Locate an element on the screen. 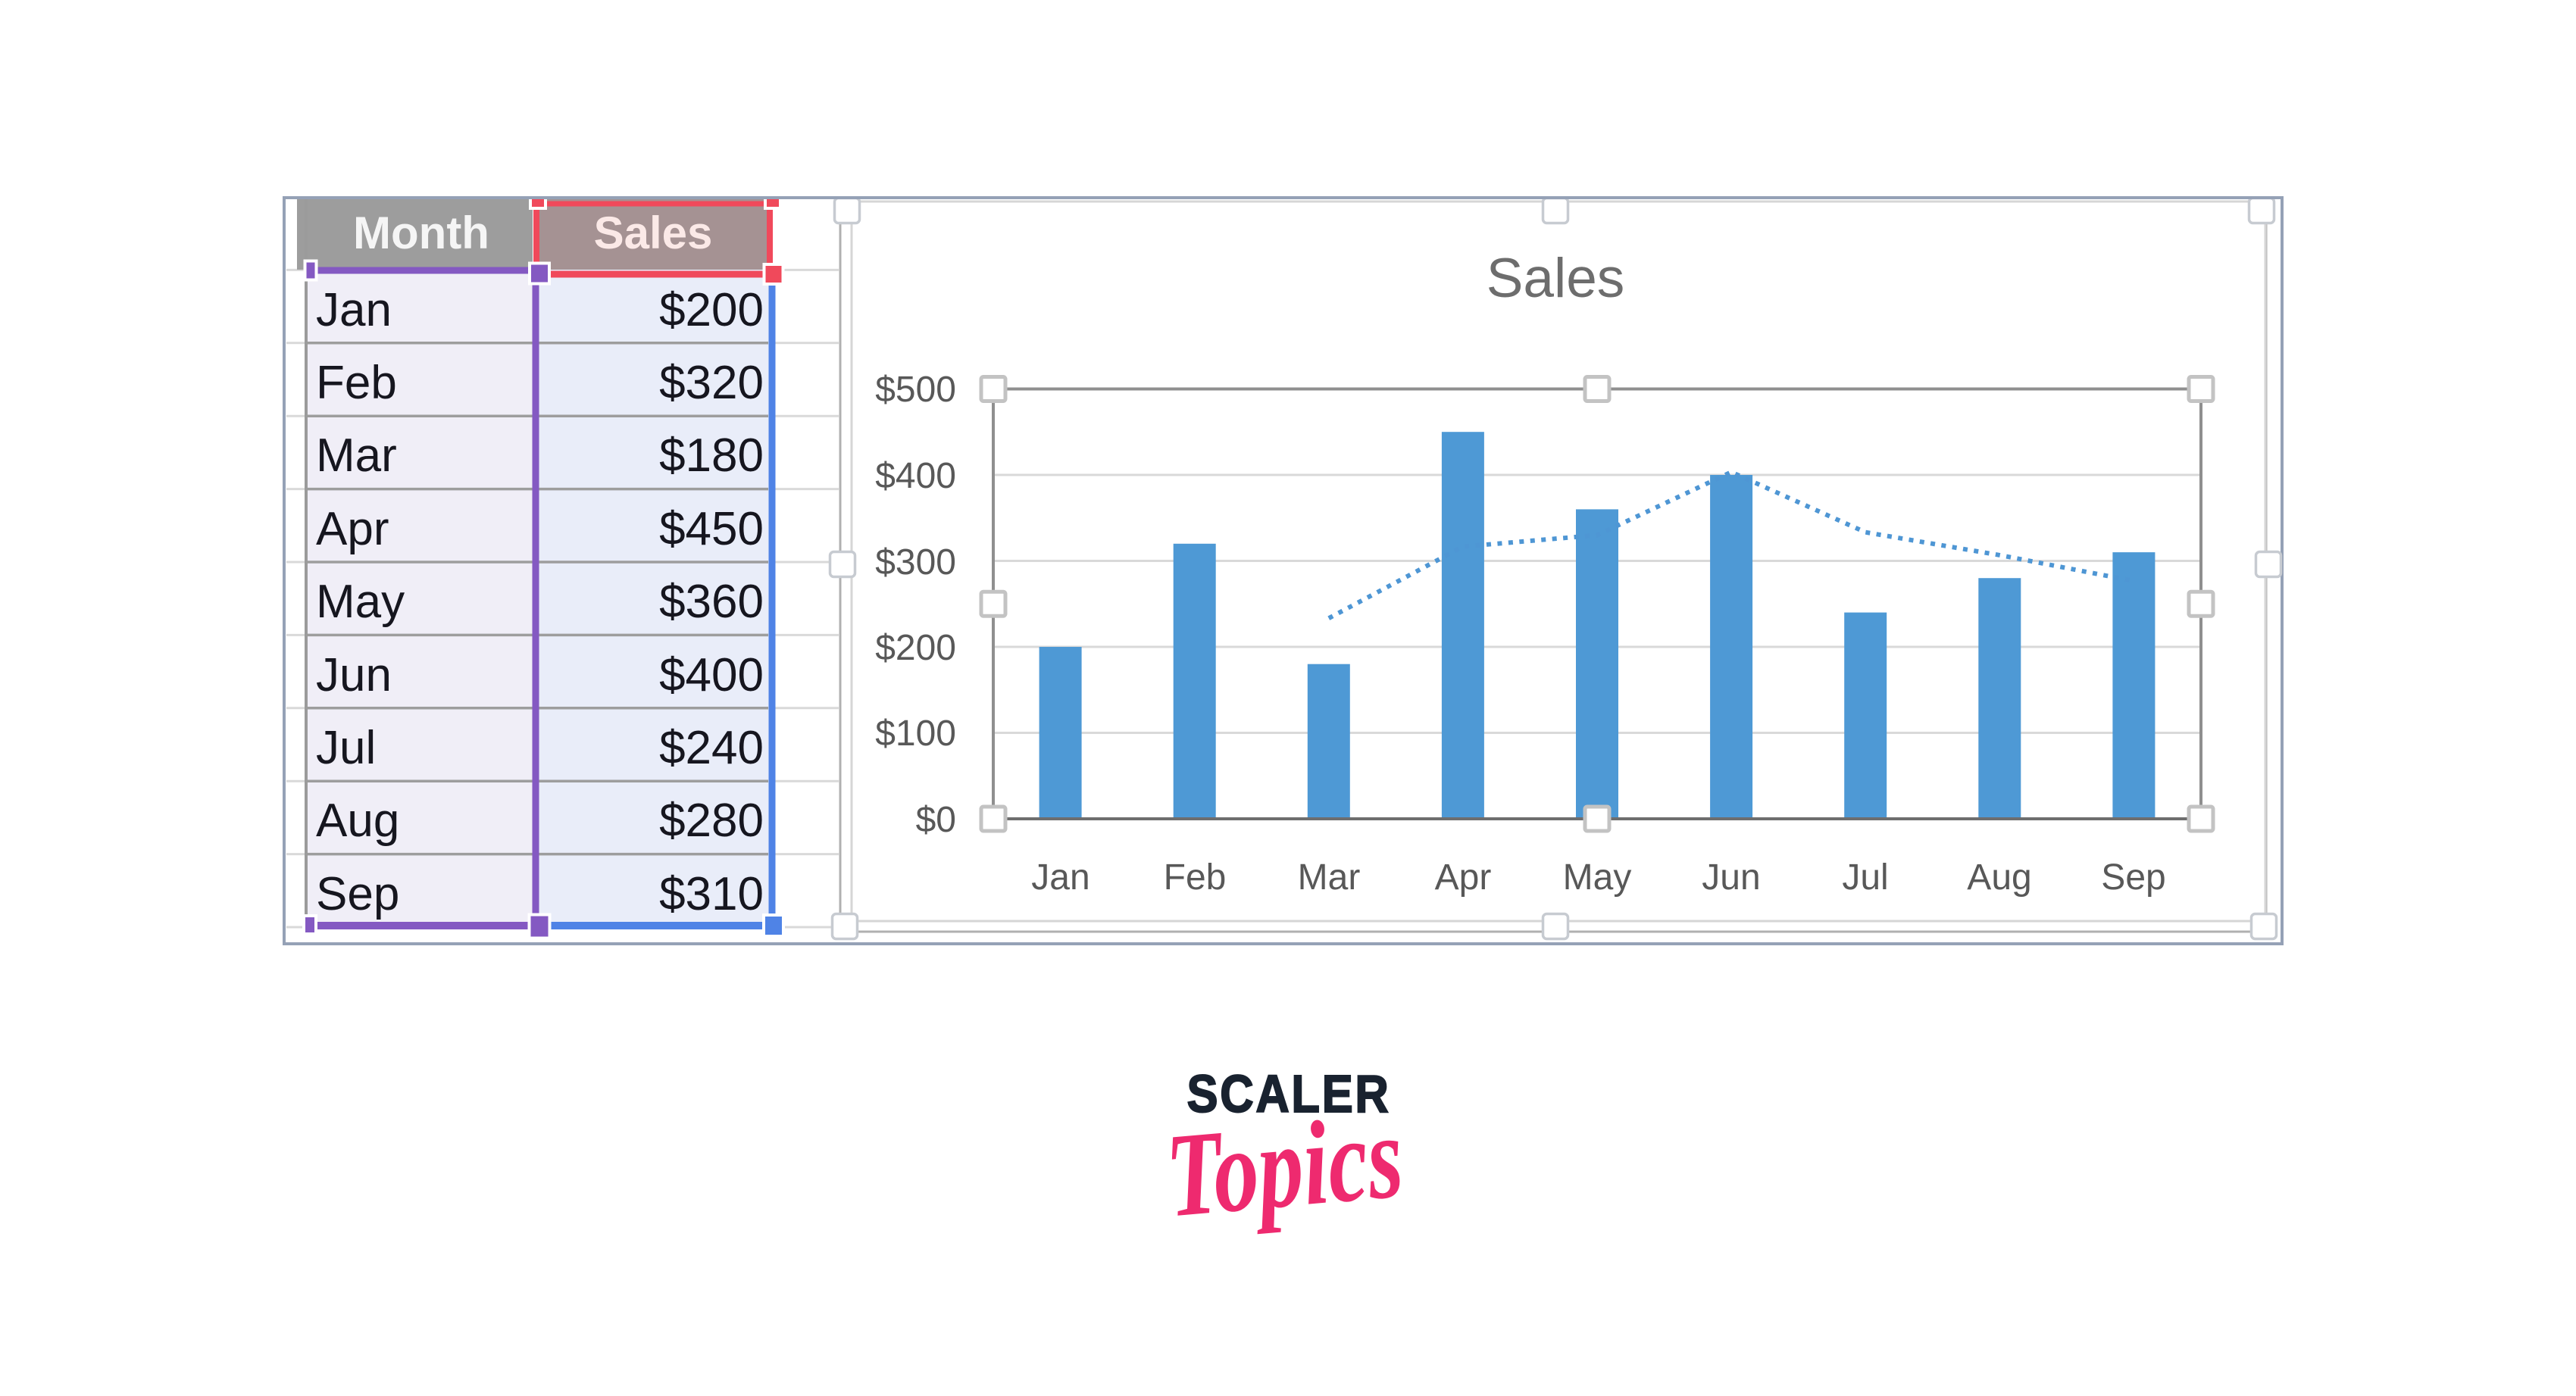 The image size is (2576, 1396). svg-text: $450 is located at coordinates (711, 529).